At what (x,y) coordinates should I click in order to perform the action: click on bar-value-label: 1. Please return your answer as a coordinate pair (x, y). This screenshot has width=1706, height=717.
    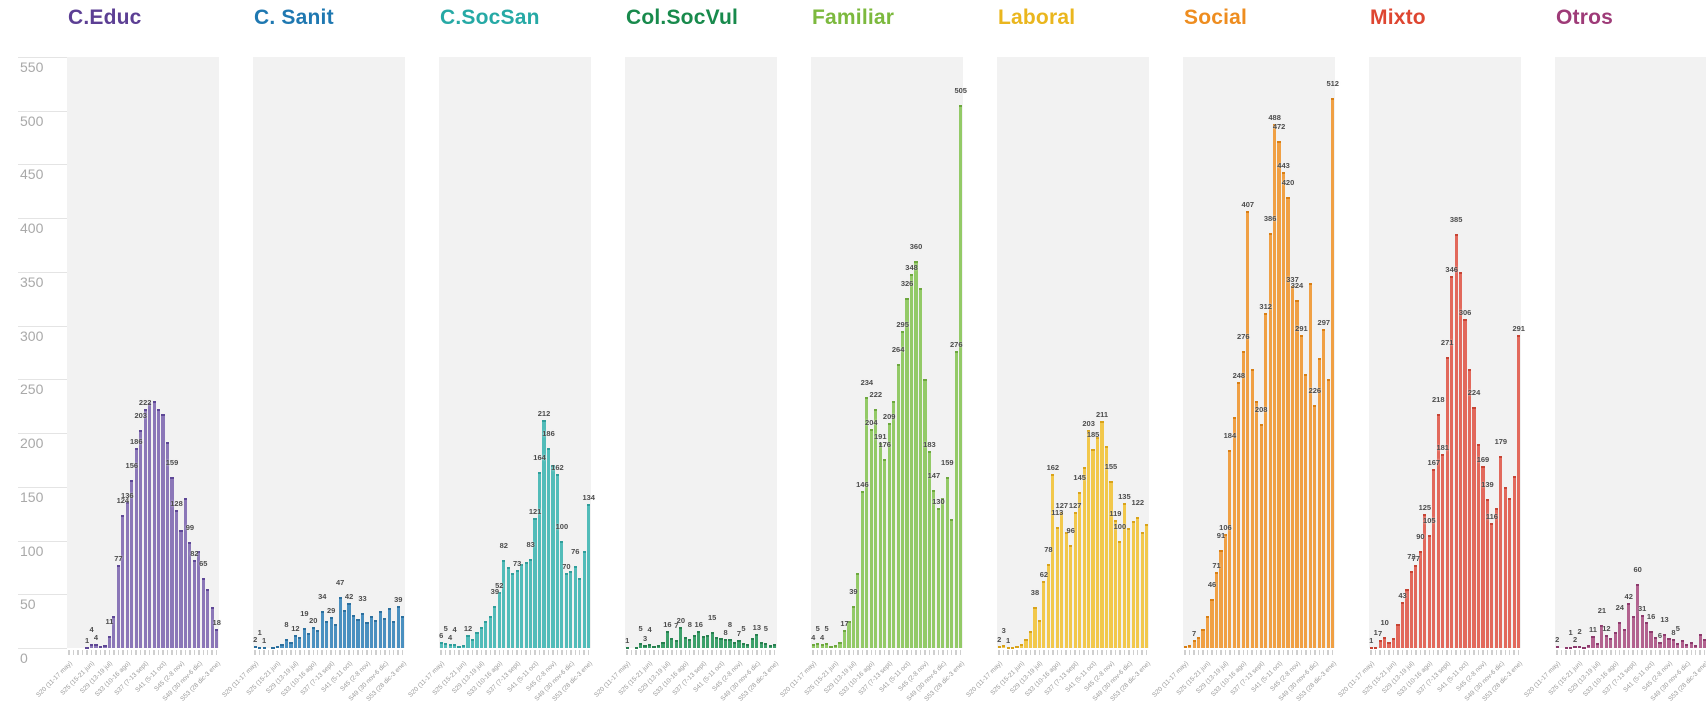
    Looking at the image, I should click on (1570, 632).